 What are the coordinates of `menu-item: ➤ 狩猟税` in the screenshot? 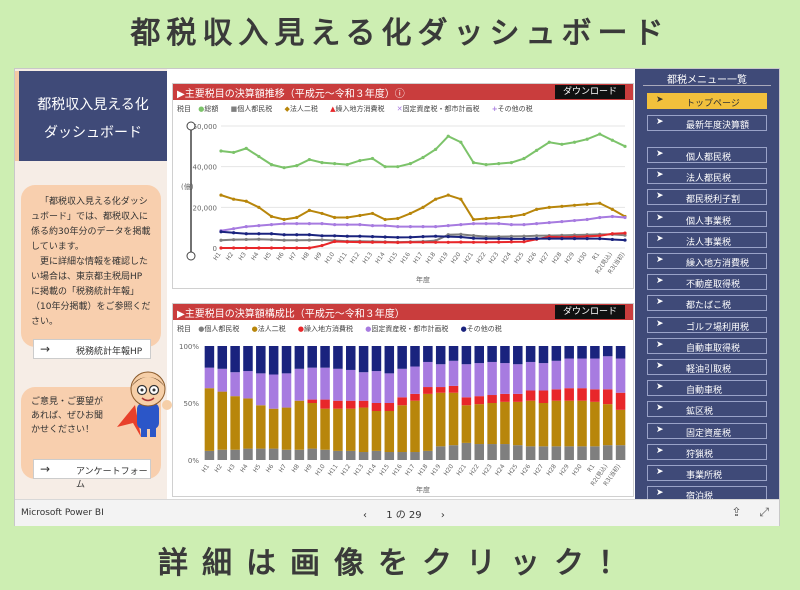 It's located at (707, 451).